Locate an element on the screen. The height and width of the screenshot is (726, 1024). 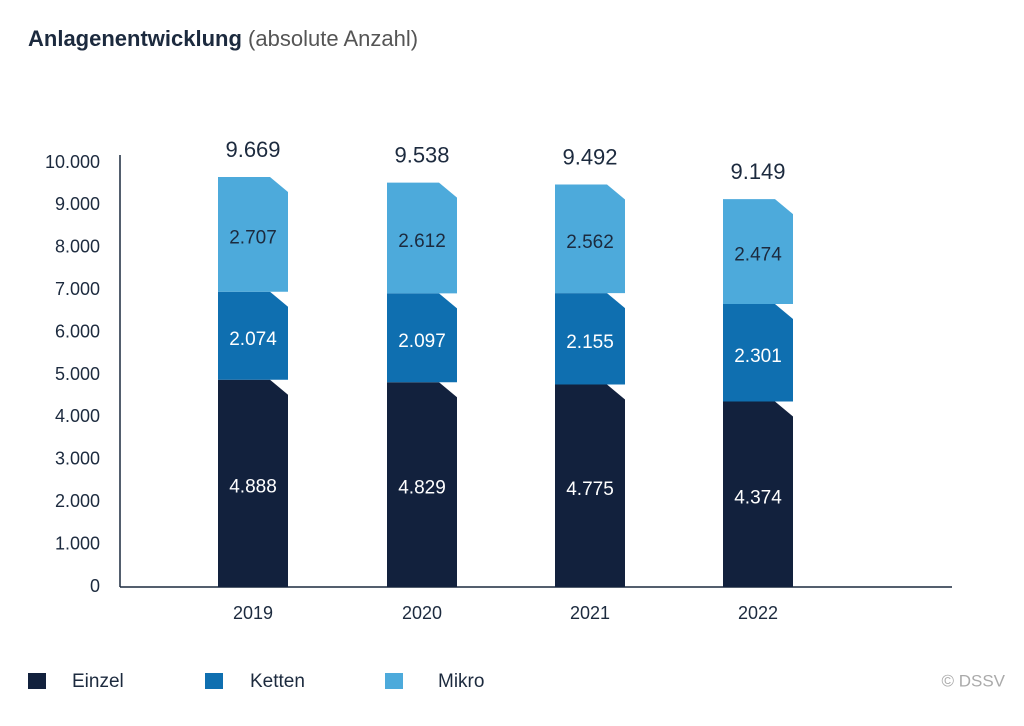
value-label: 2.155 is located at coordinates (590, 342).